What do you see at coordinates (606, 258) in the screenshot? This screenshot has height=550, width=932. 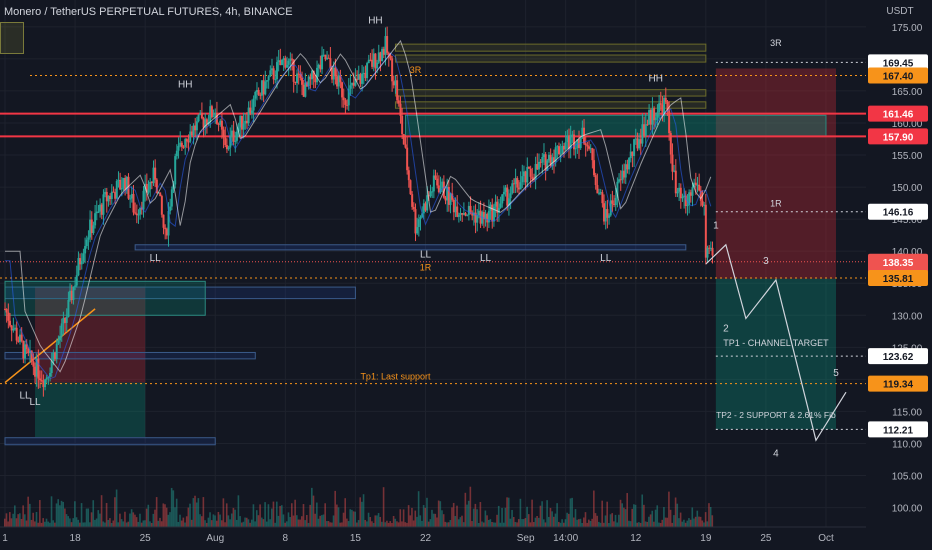 I see `marker-ll: LL` at bounding box center [606, 258].